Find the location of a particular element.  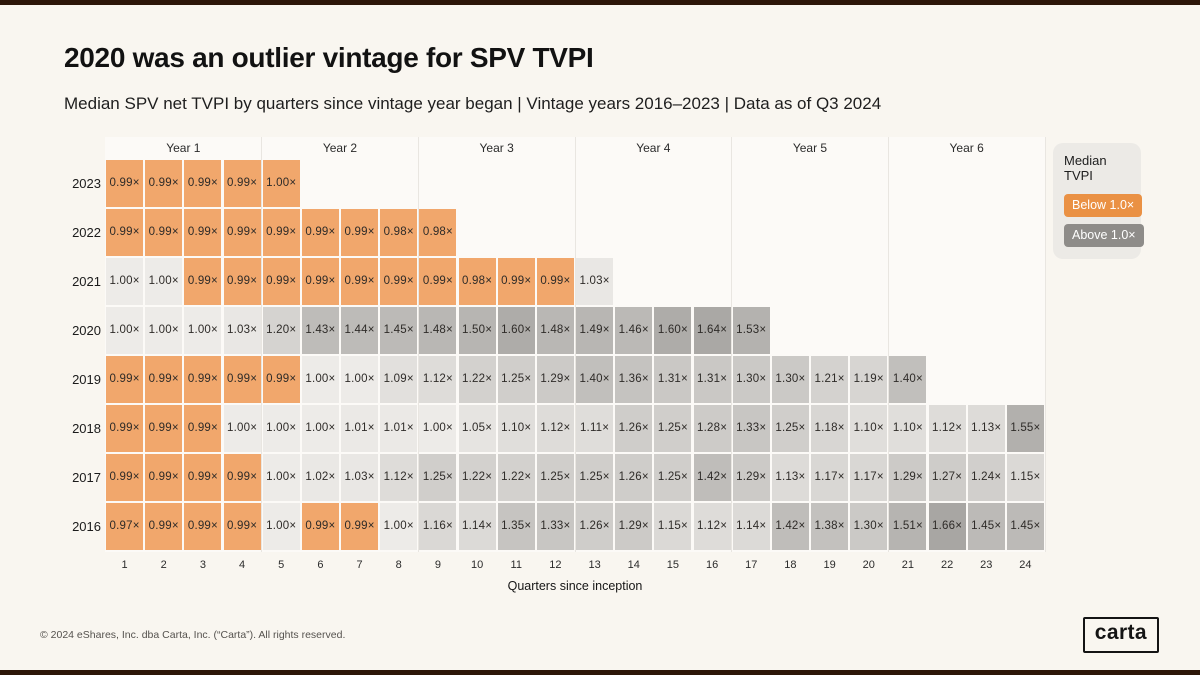

vintage-year-label: 2020 is located at coordinates (86, 330).